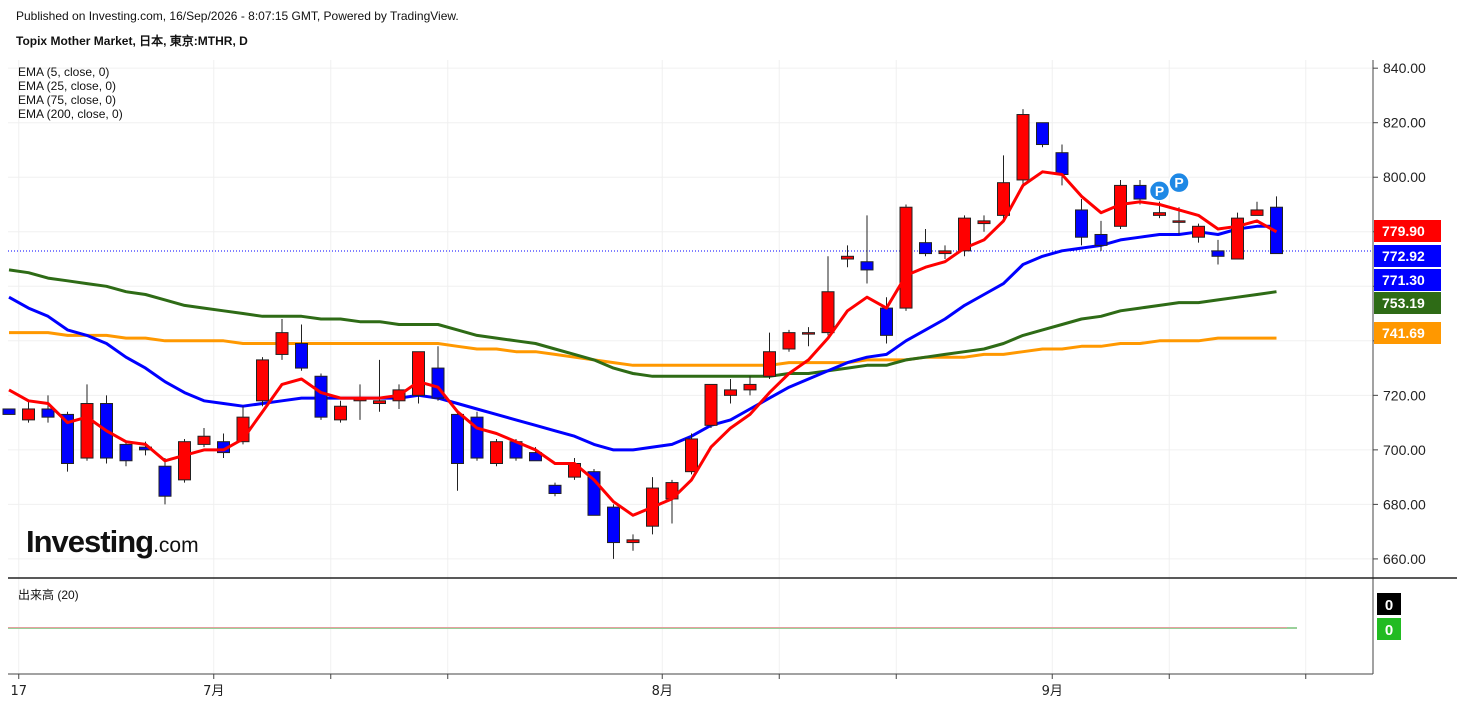 The height and width of the screenshot is (706, 1457). What do you see at coordinates (1403, 231) in the screenshot?
I see `price-badge-text: 779.90` at bounding box center [1403, 231].